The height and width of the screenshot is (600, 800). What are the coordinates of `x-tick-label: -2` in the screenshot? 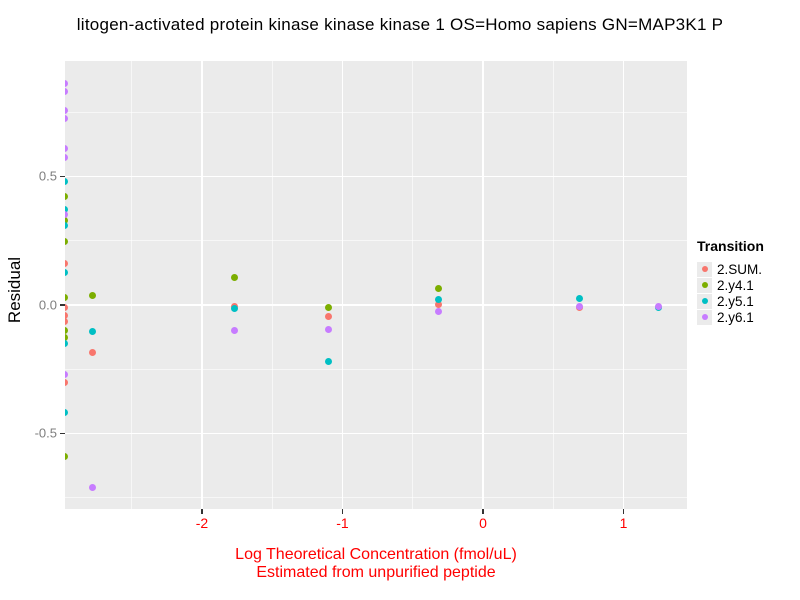 It's located at (202, 523).